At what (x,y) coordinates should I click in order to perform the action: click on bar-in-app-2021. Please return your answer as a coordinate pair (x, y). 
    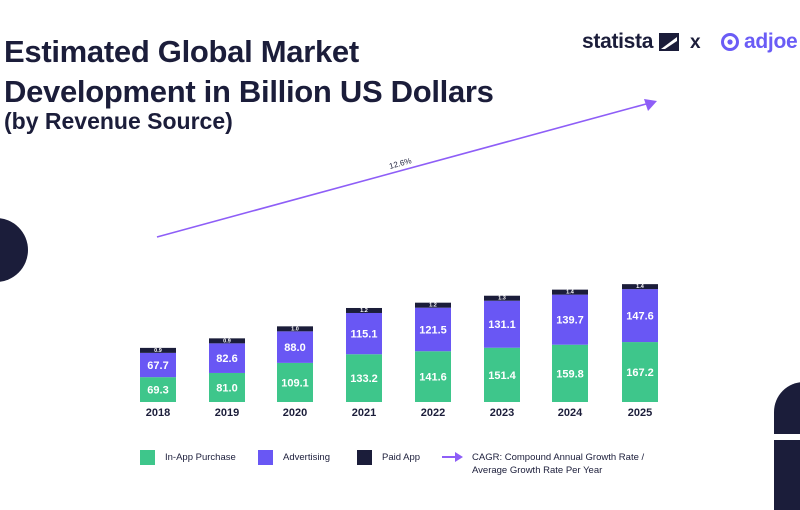
    Looking at the image, I should click on (364, 378).